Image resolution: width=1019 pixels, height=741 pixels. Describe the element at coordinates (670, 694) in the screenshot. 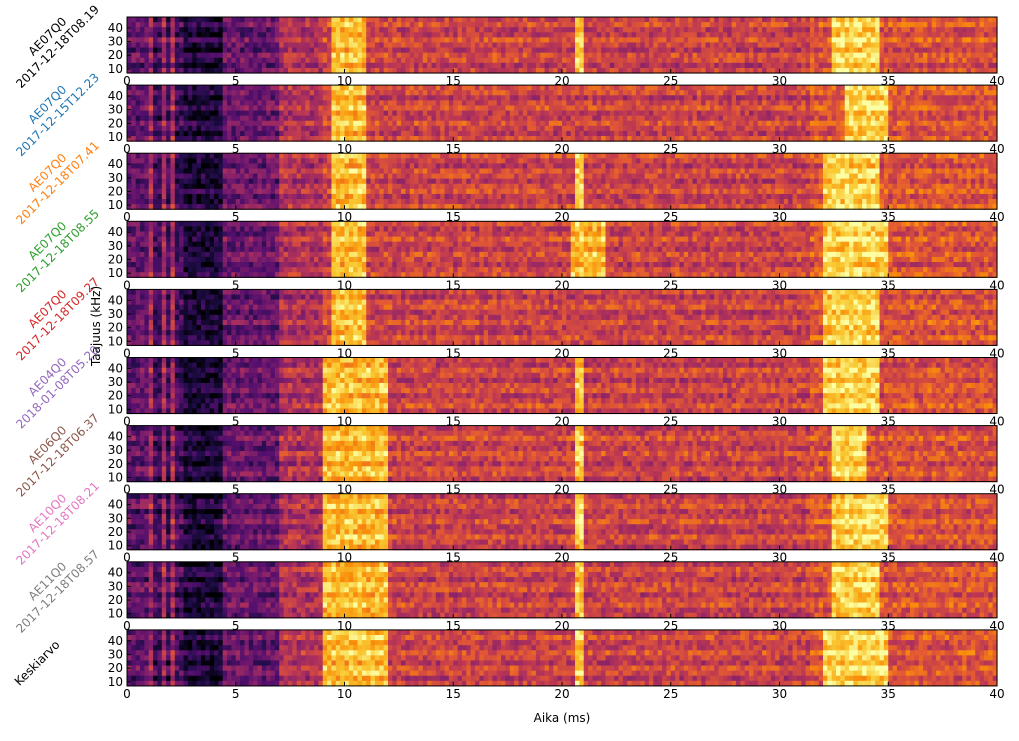

I see `x-tick-label: 25` at that location.